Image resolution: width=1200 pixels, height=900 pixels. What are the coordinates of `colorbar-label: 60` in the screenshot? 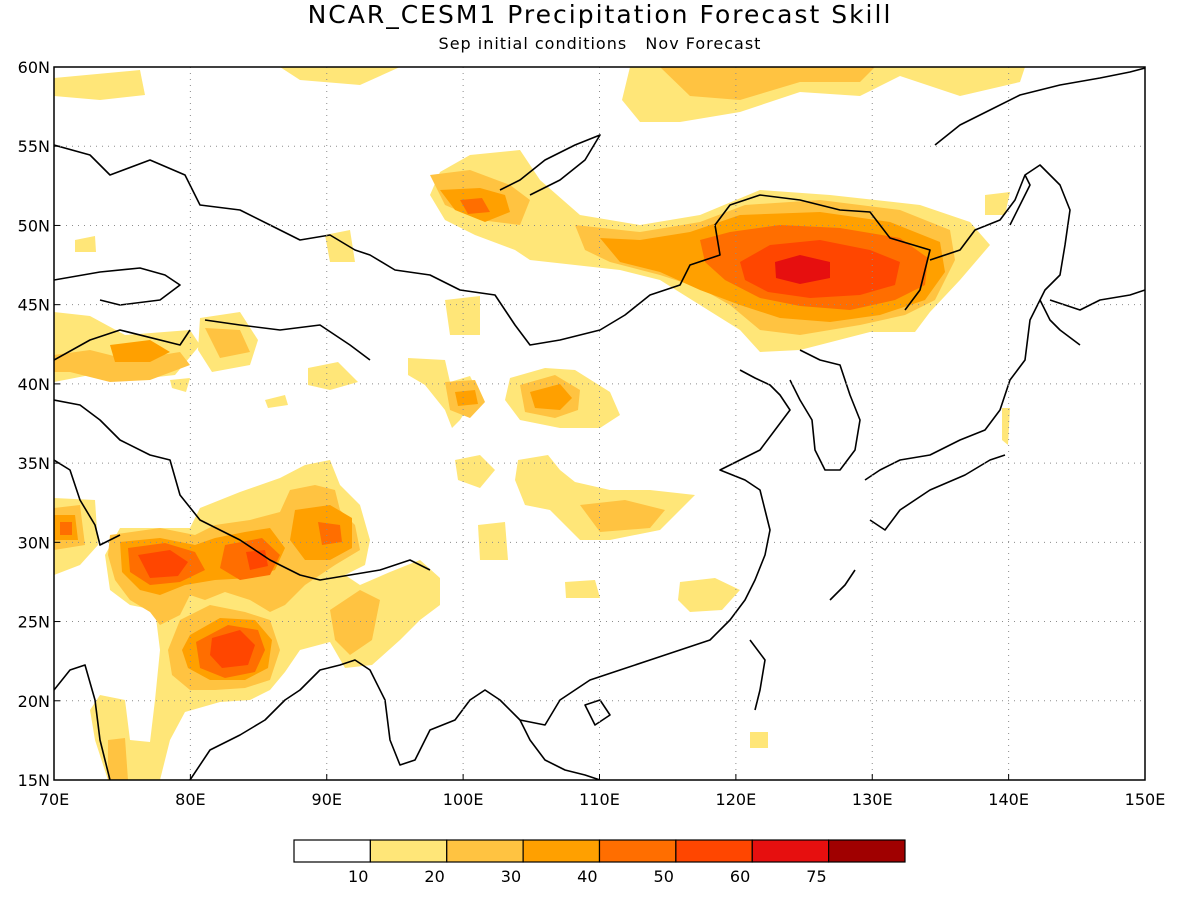 It's located at (740, 876).